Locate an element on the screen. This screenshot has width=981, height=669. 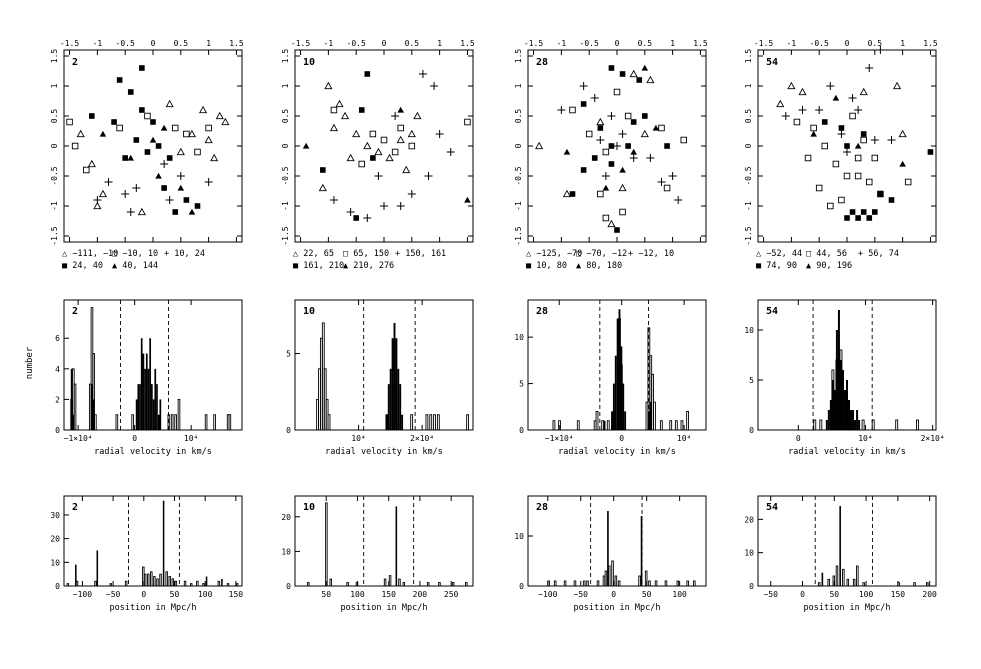
legend-entry: ■ 161, 210 is located at coordinates (318, 266).